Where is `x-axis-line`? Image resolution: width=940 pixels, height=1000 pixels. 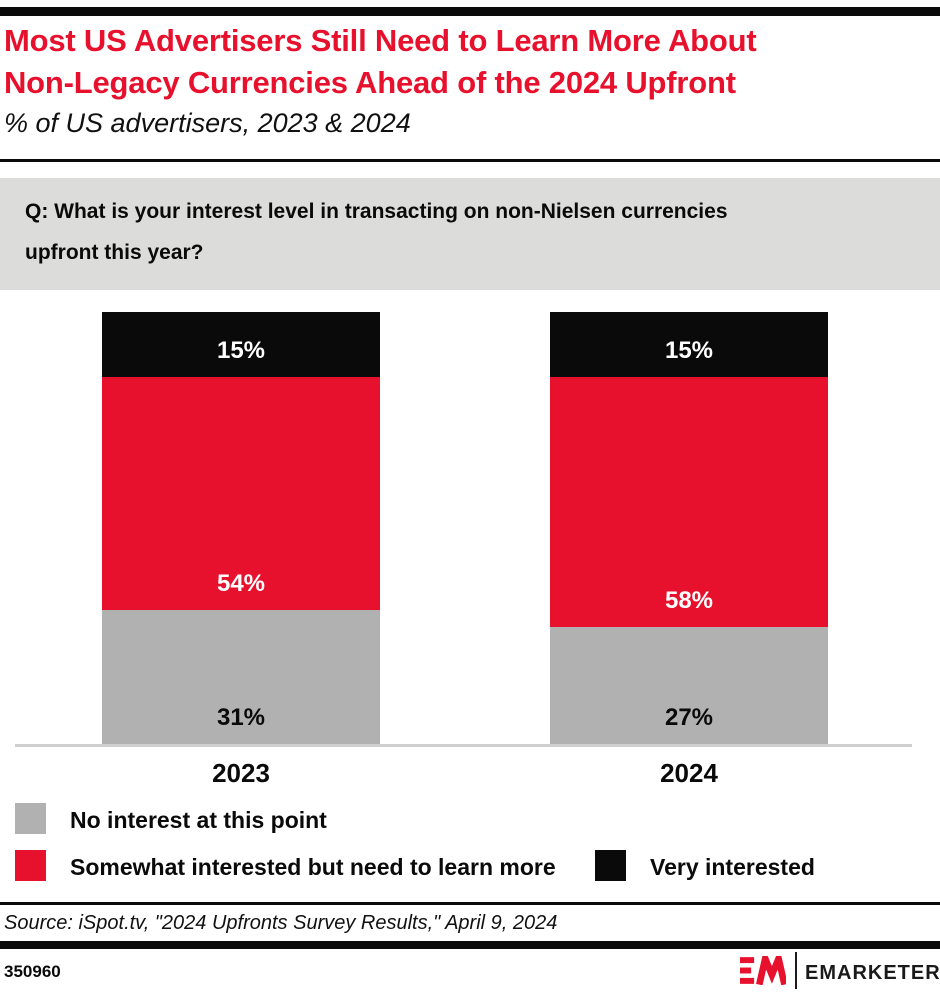
x-axis-line is located at coordinates (463, 745).